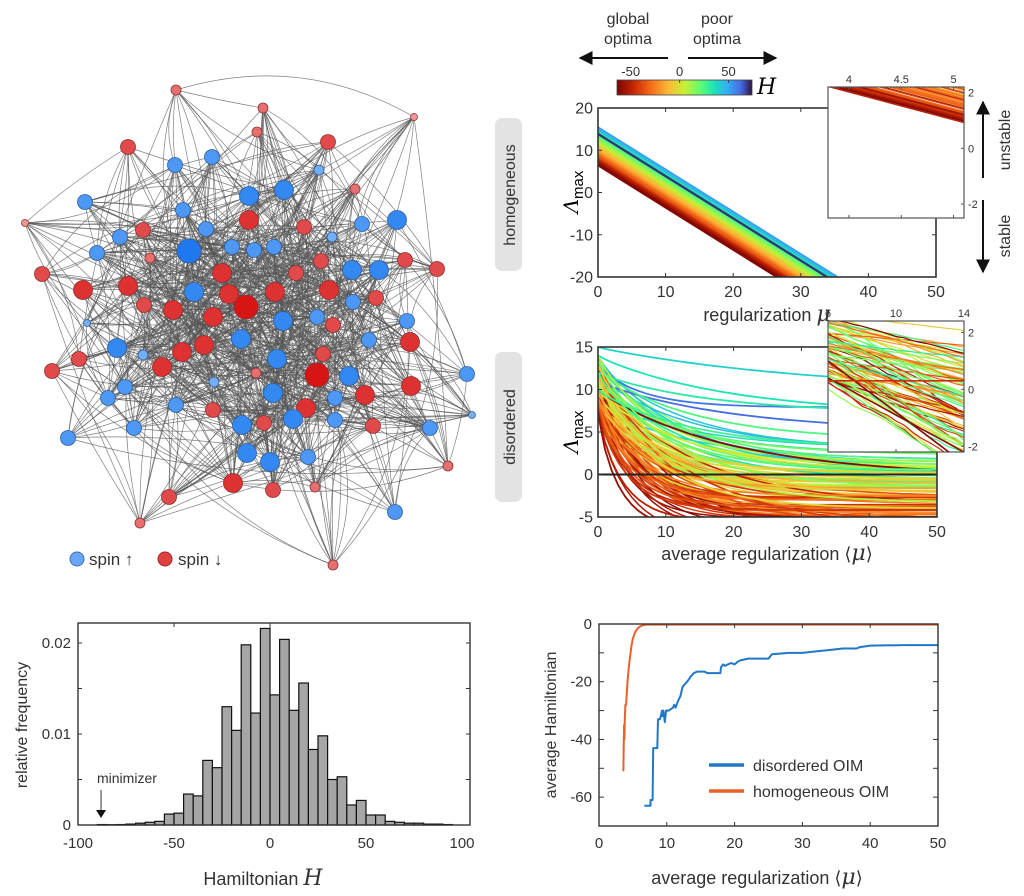 This screenshot has height=896, width=1024. Describe the element at coordinates (678, 38) in the screenshot. I see `optima-annotation: global optima poor optima` at that location.